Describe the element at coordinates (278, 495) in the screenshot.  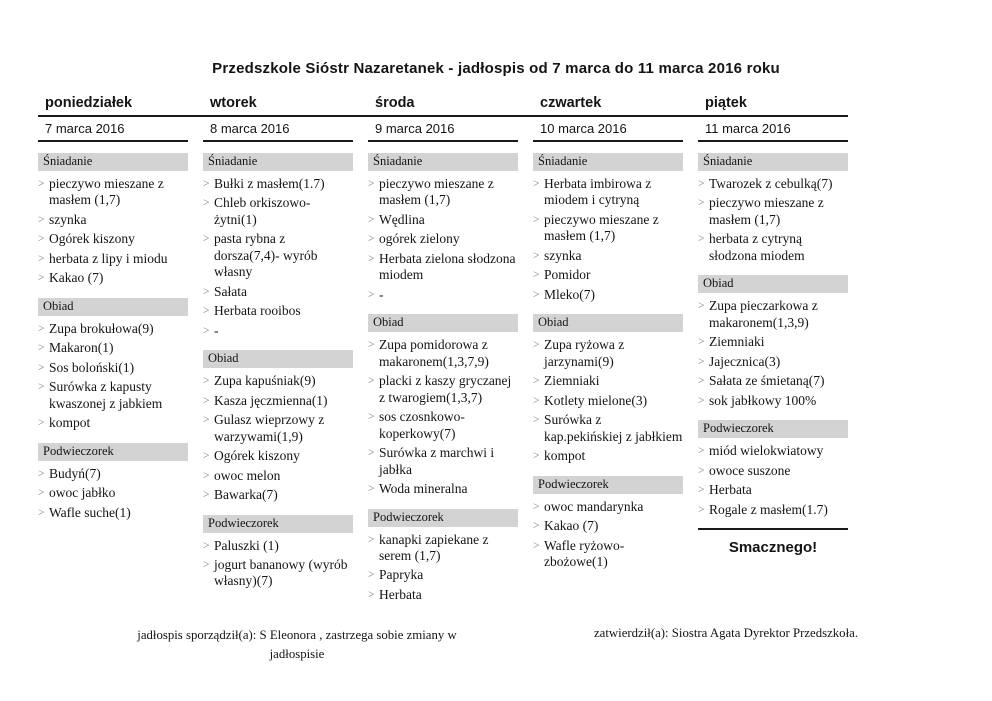
I see `menu-item: Bawarka(7)` at that location.